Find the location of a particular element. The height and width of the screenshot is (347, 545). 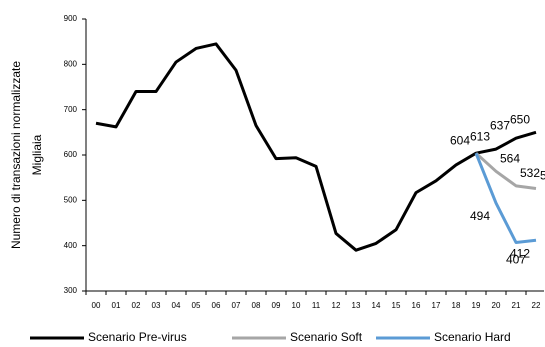

x-tick-label: 11 is located at coordinates (316, 305).